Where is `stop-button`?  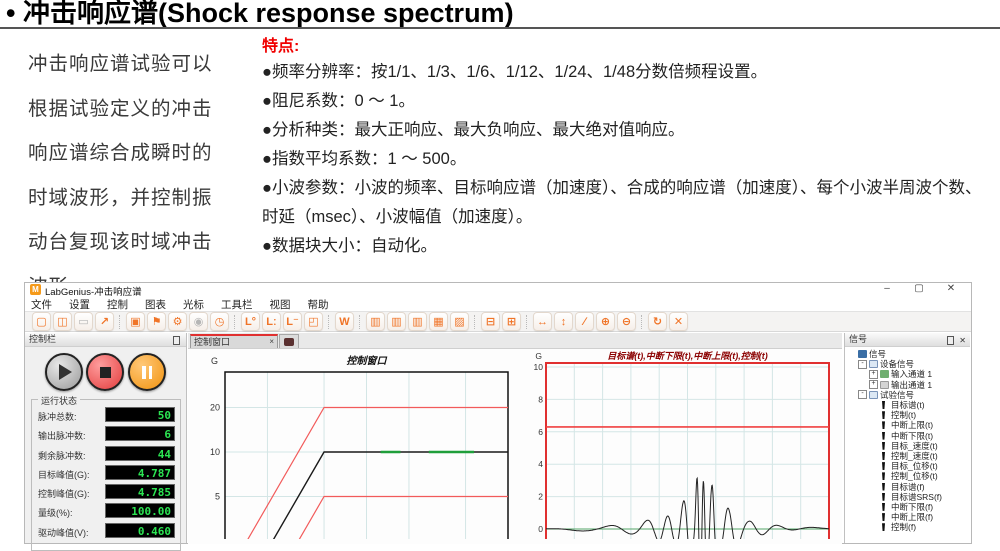
stop-button is located at coordinates (105, 372).